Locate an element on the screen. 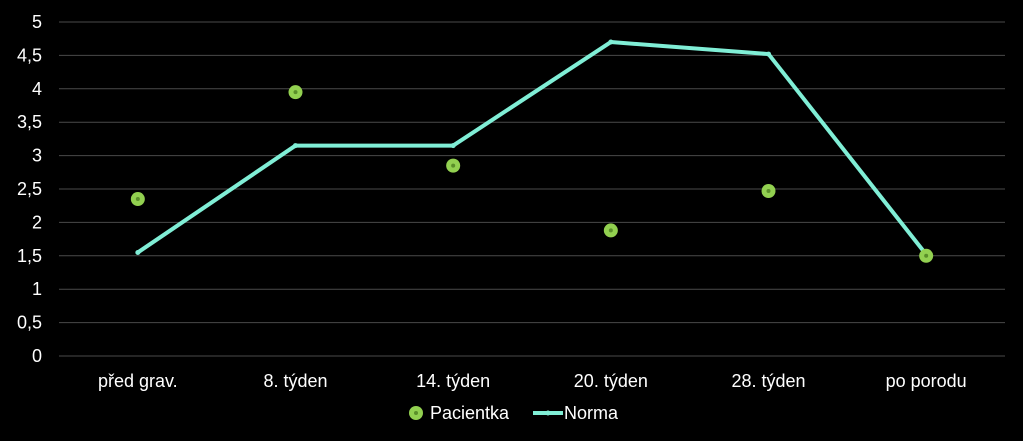 The image size is (1023, 441). legend-marker-center is located at coordinates (416, 413).